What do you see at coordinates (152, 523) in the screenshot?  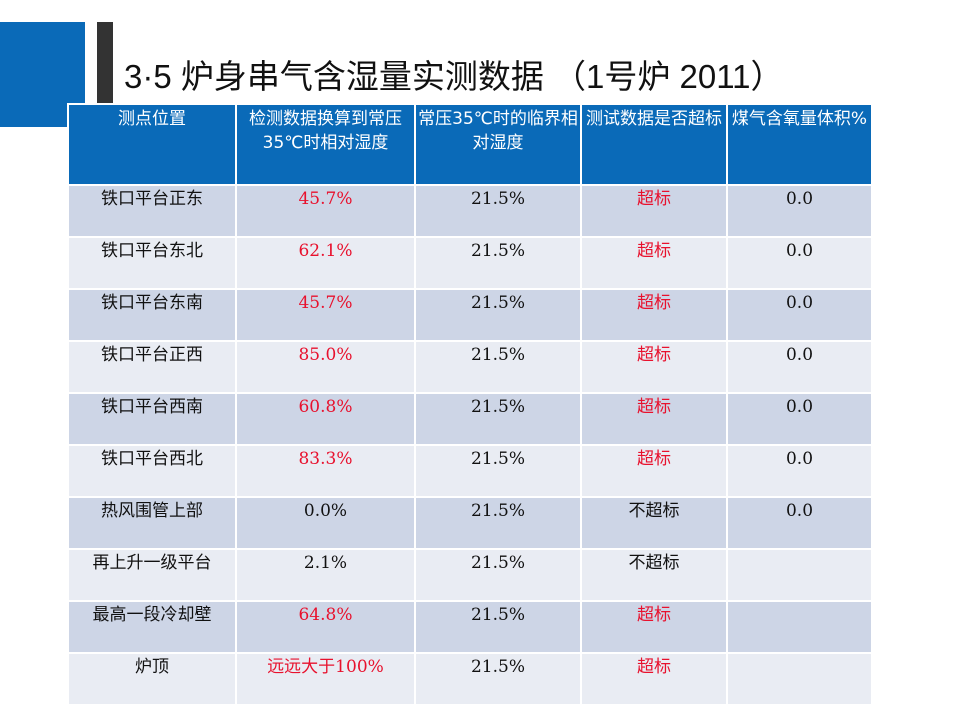 I see `location-cell: 热风围管上部` at bounding box center [152, 523].